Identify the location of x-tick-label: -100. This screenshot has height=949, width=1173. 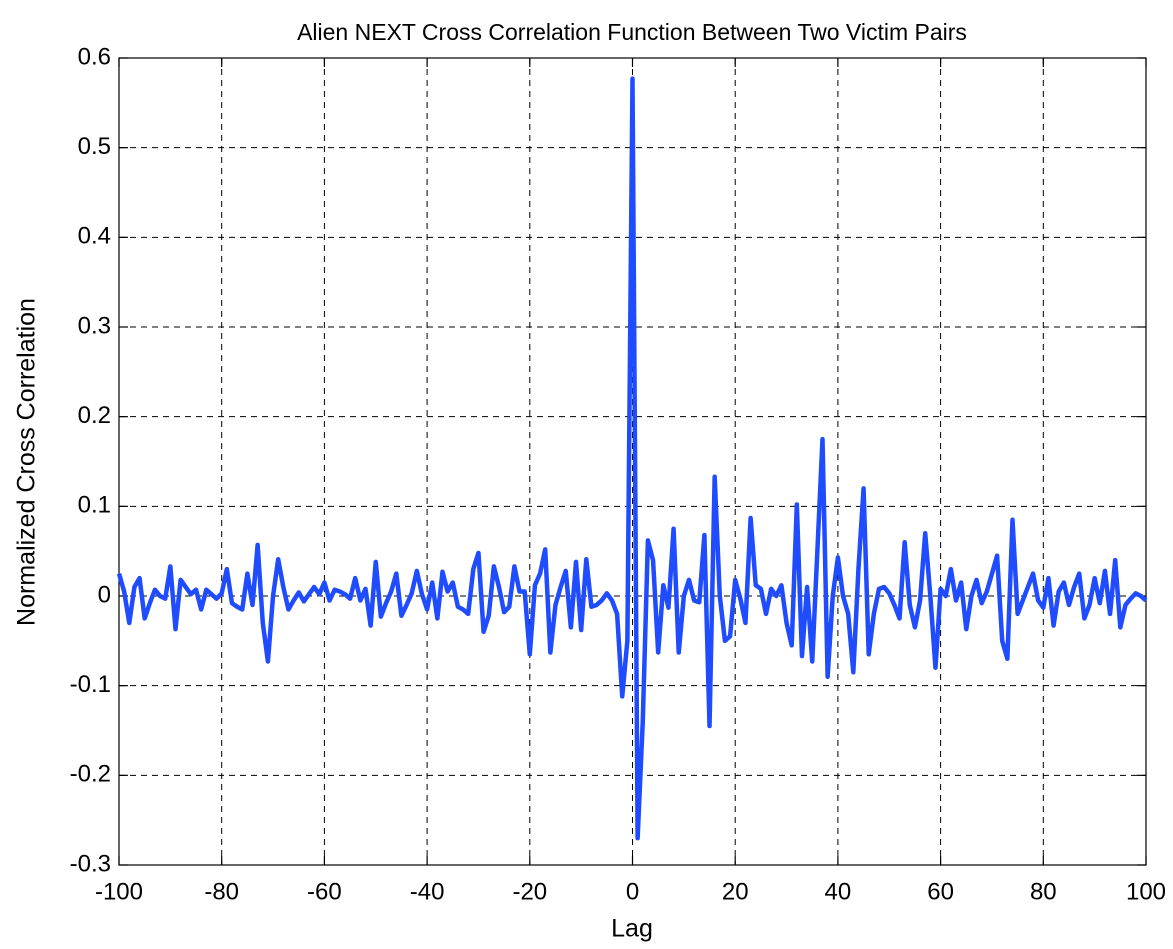
(119, 891).